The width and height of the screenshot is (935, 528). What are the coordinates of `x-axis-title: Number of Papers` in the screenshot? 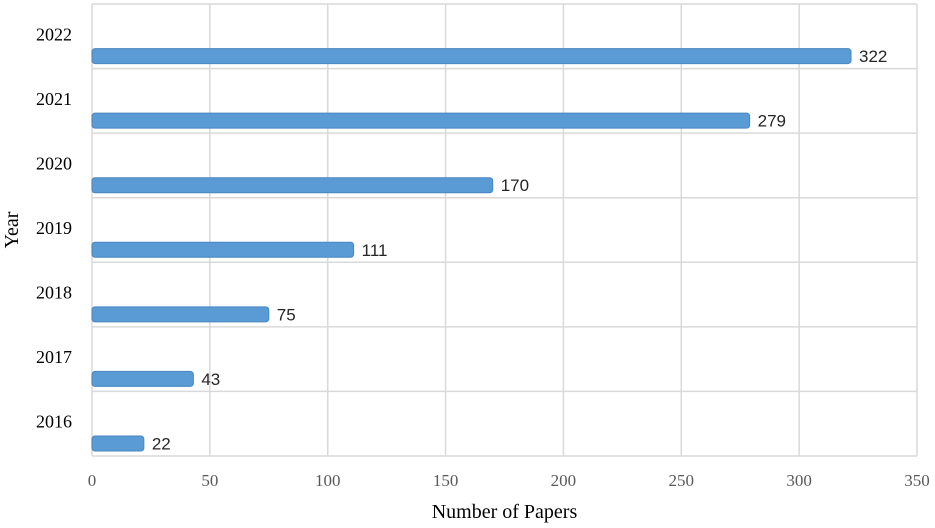 It's located at (505, 512).